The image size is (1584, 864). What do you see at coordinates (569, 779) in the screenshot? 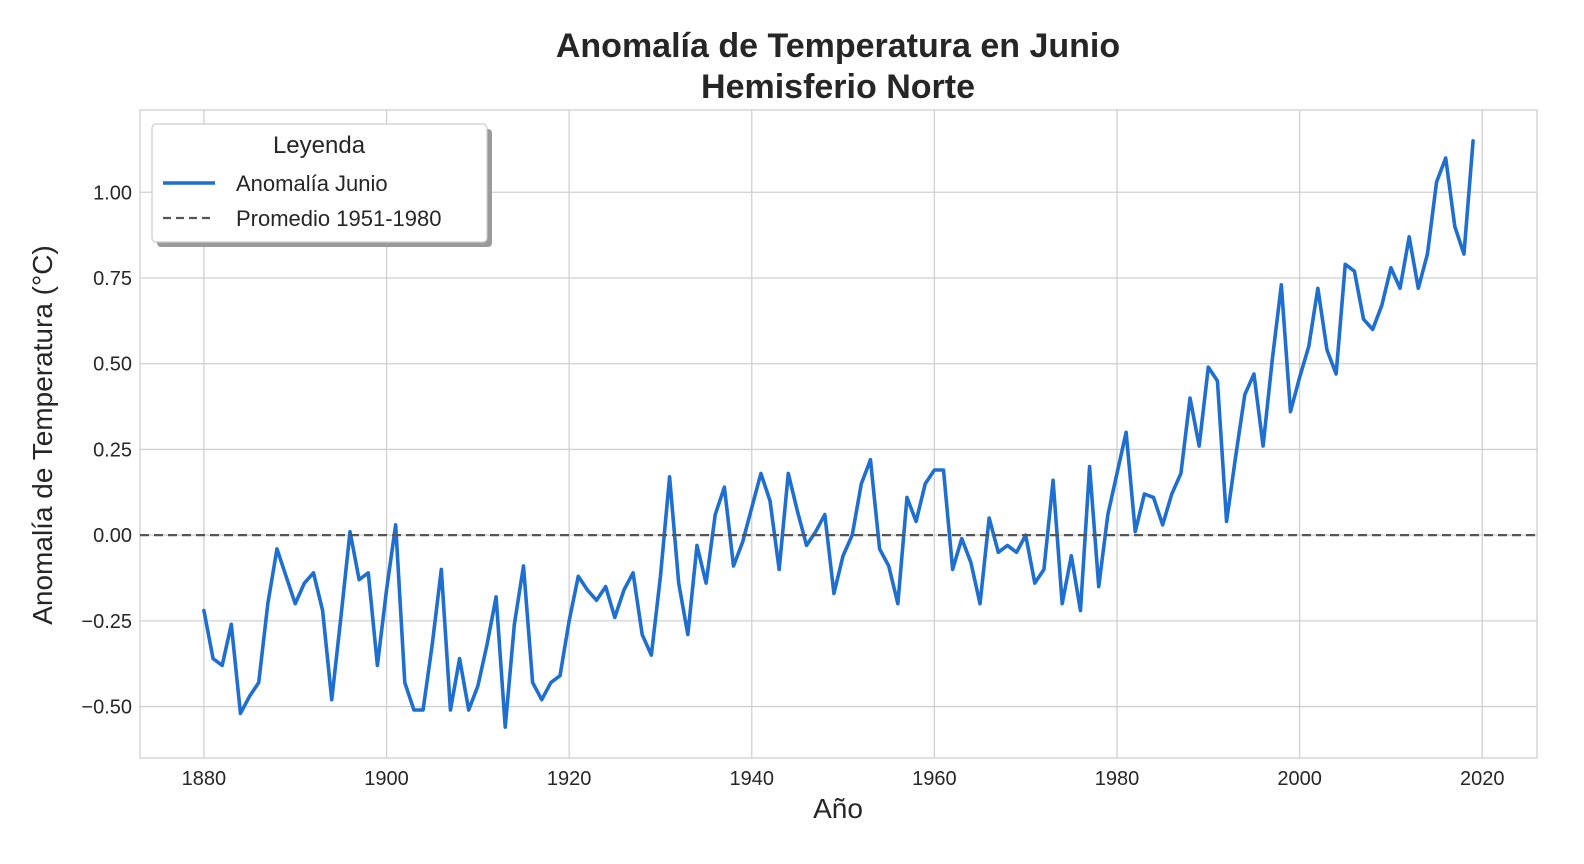
I see `x-tick-label: 1920` at bounding box center [569, 779].